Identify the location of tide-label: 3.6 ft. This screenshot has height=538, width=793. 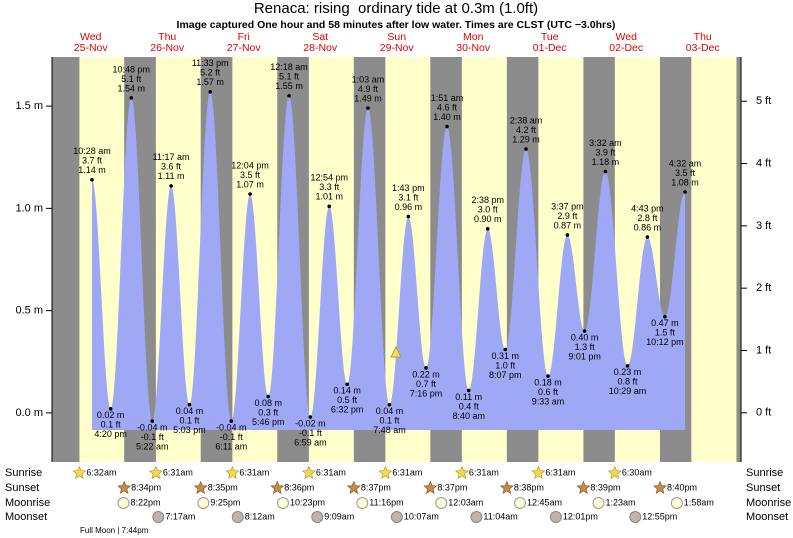
(171, 167).